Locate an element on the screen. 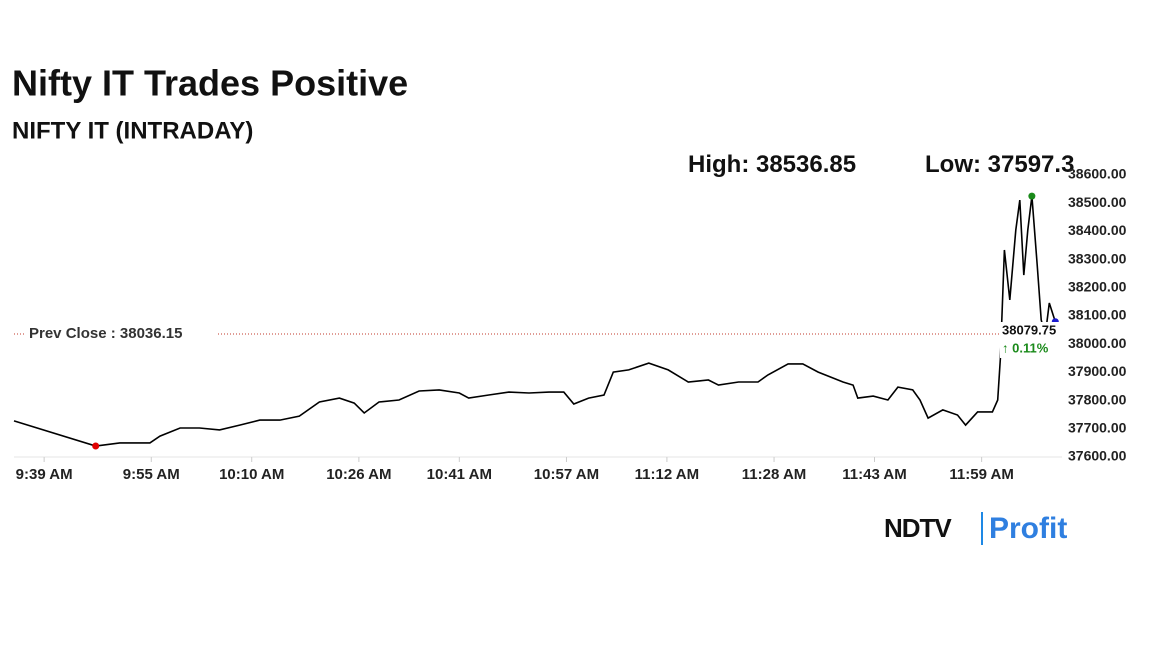 This screenshot has height=648, width=1152. change-label: ↑ 0.11% is located at coordinates (1025, 347).